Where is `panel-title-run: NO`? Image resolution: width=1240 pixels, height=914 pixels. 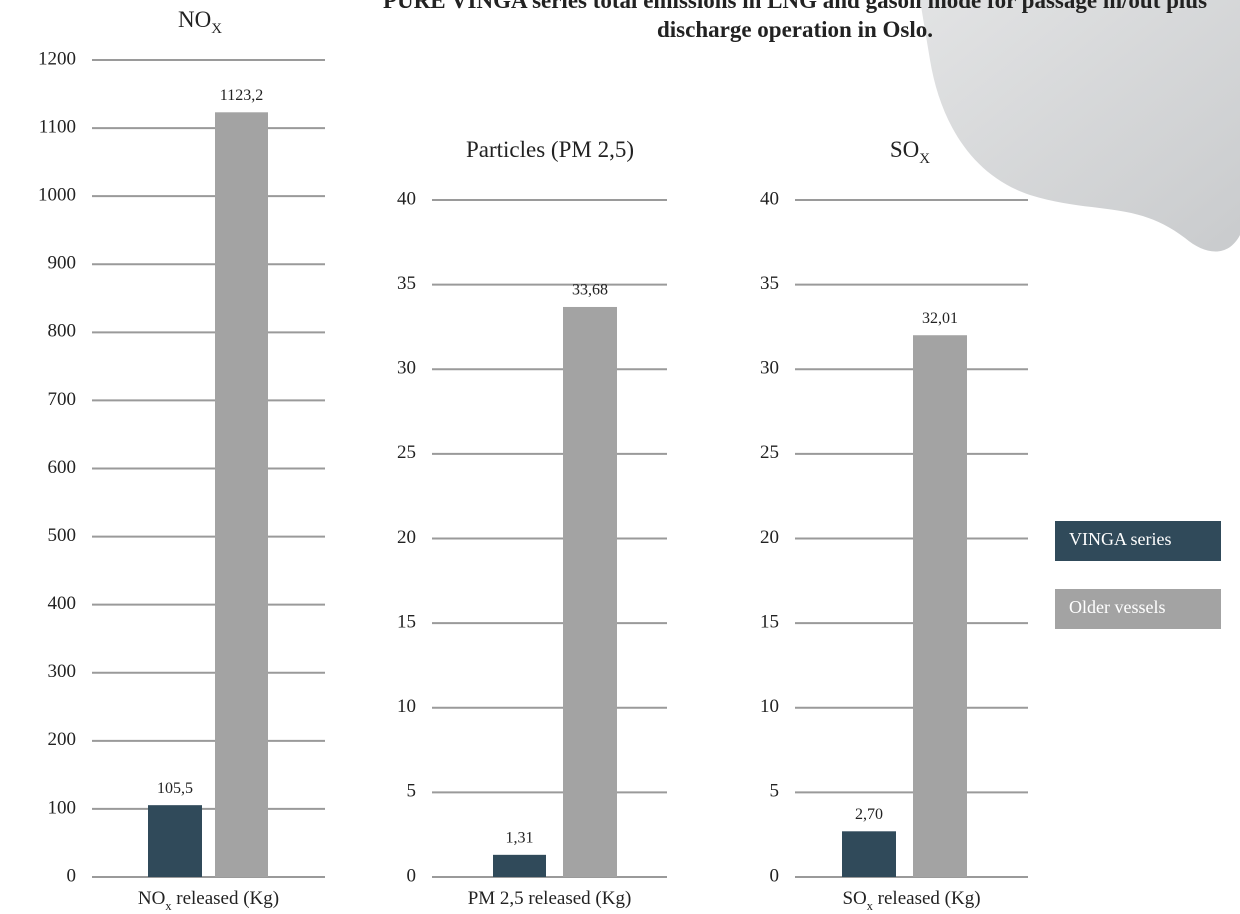
panel-title-run: NO is located at coordinates (194, 19).